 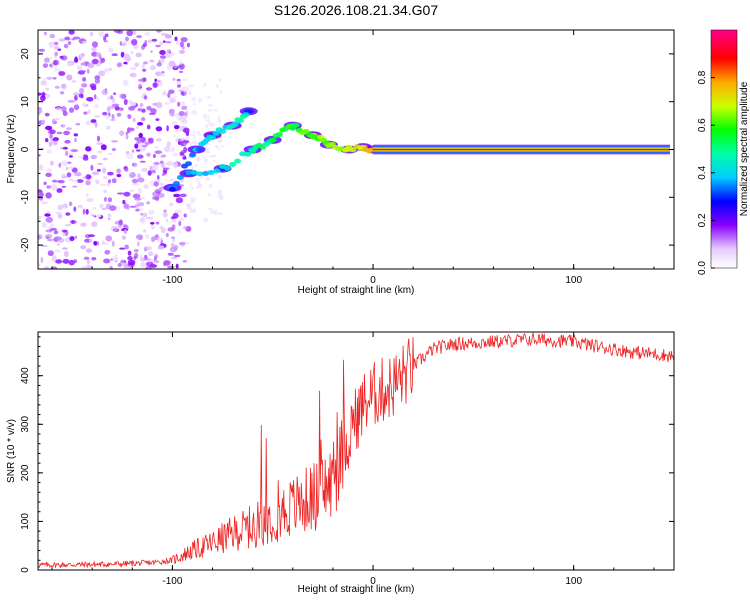 I want to click on colorbar-tick-label: 0.8, so click(x=702, y=77).